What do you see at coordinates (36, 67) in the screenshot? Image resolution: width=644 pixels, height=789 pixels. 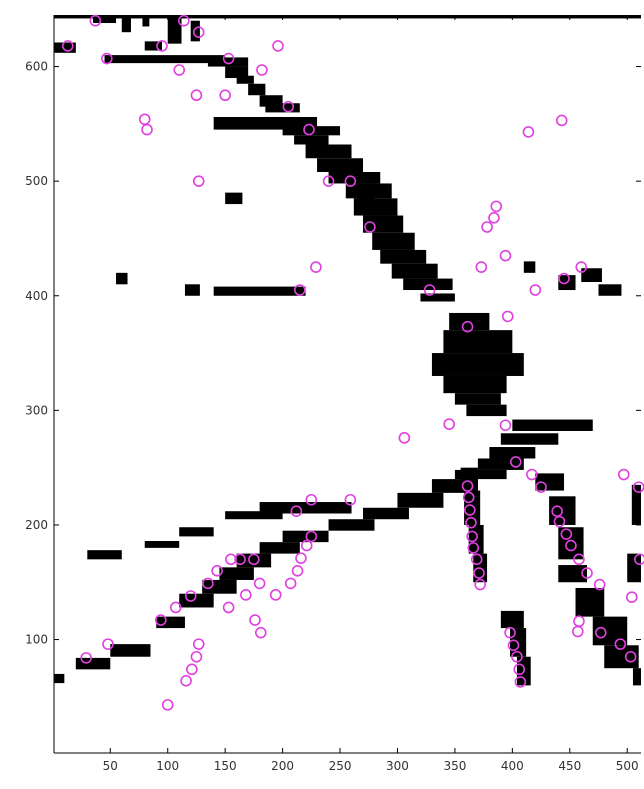 I see `y-tick-label: 600` at bounding box center [36, 67].